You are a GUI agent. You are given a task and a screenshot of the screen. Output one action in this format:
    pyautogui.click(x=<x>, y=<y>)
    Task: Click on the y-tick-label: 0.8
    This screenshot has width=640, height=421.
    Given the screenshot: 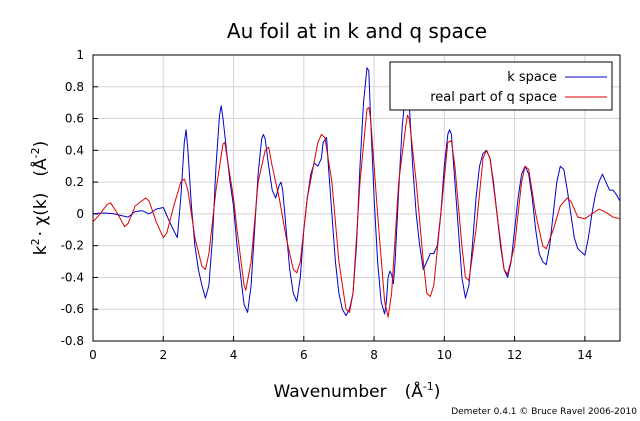 What is the action you would take?
    pyautogui.click(x=74, y=87)
    